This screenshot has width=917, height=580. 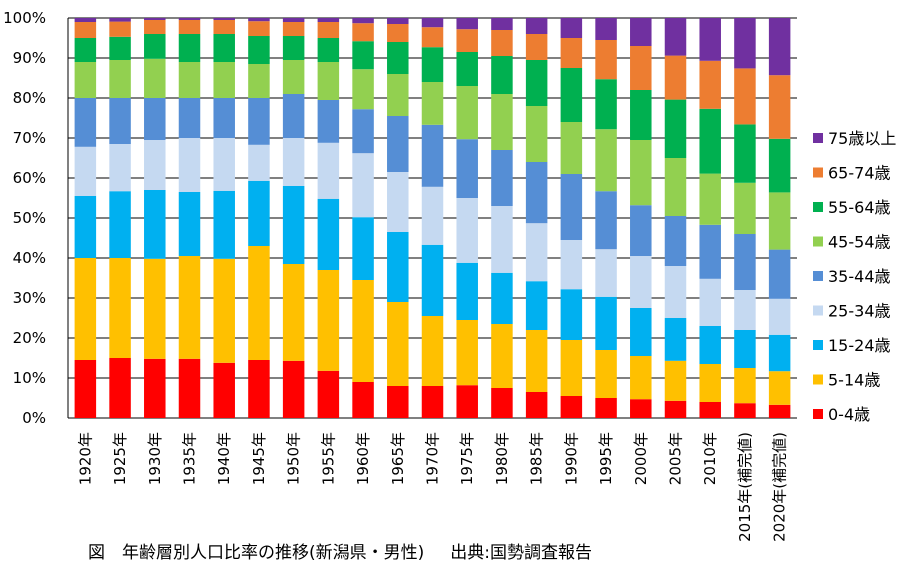 What do you see at coordinates (24, 18) in the screenshot?
I see `y-tick-label: 100%` at bounding box center [24, 18].